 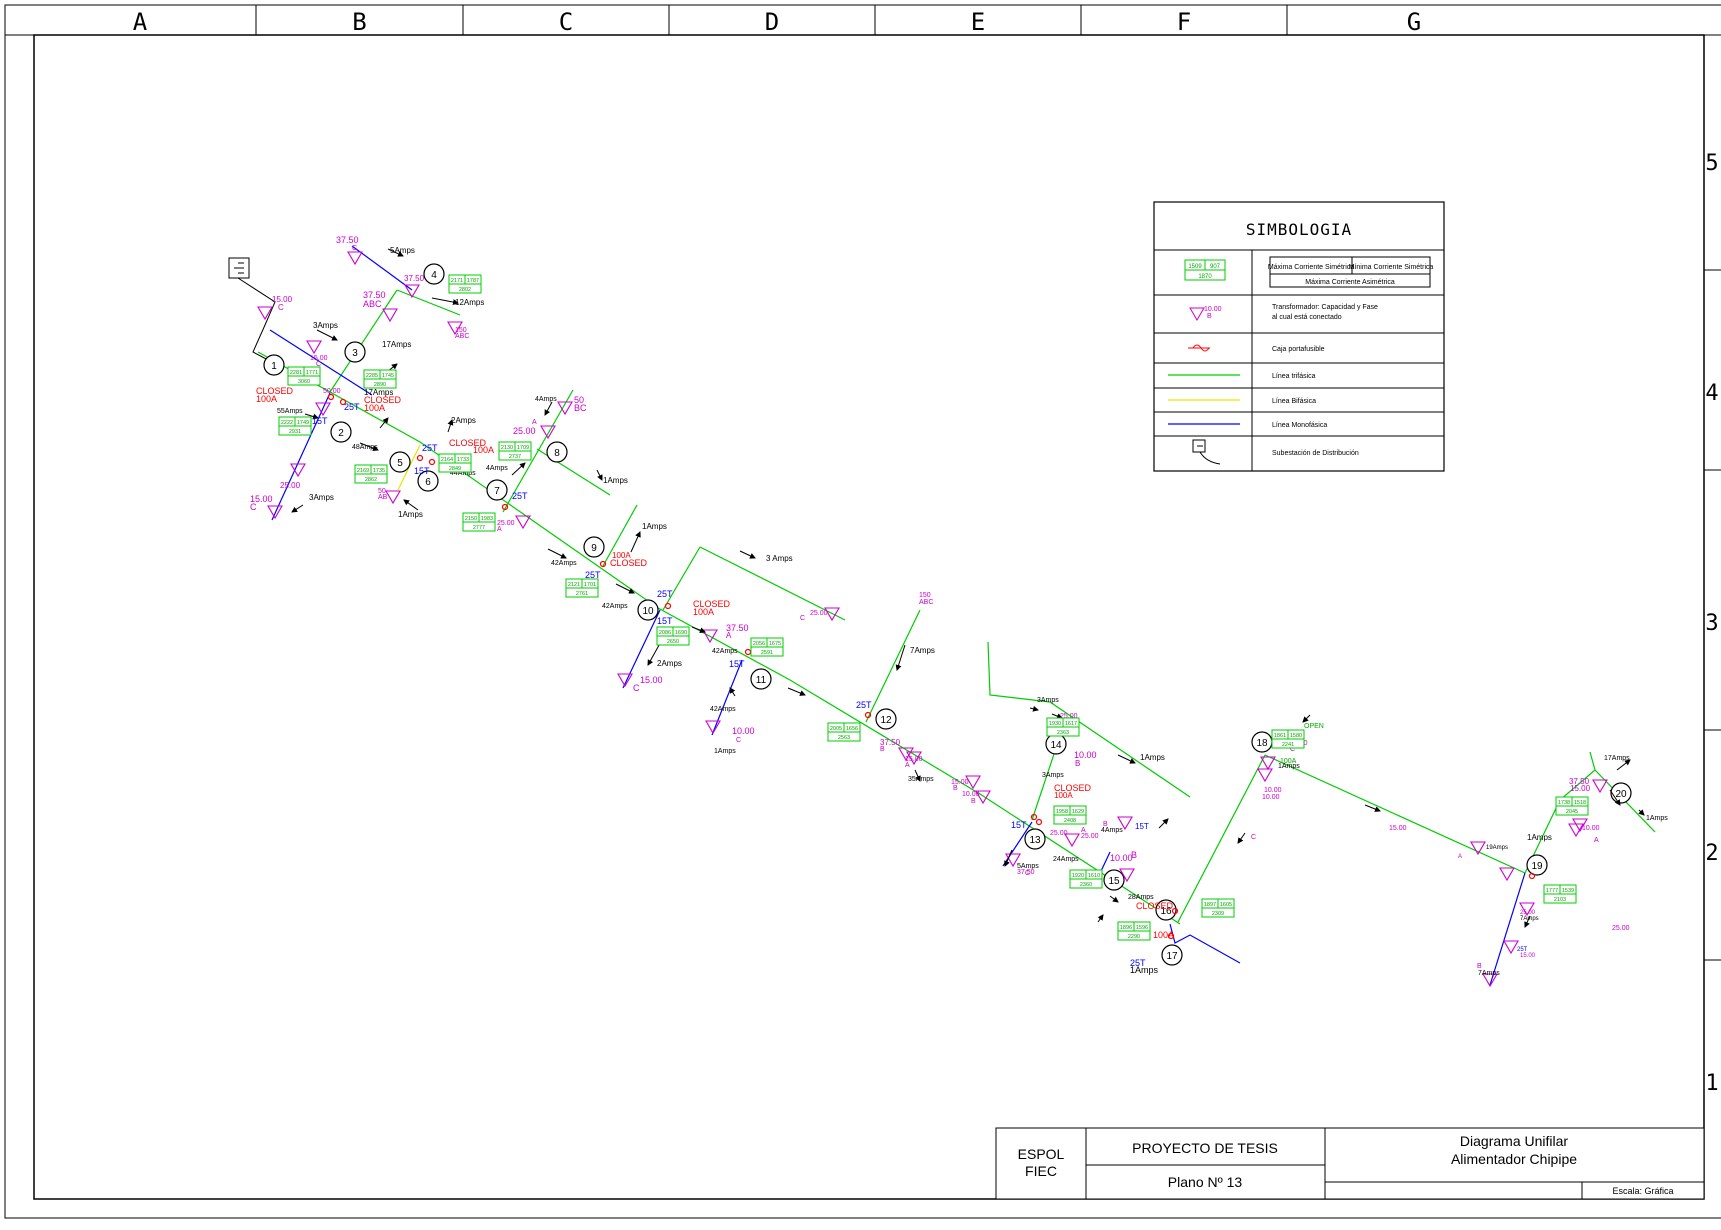 What do you see at coordinates (772, 22) in the screenshot?
I see `column-label: D` at bounding box center [772, 22].